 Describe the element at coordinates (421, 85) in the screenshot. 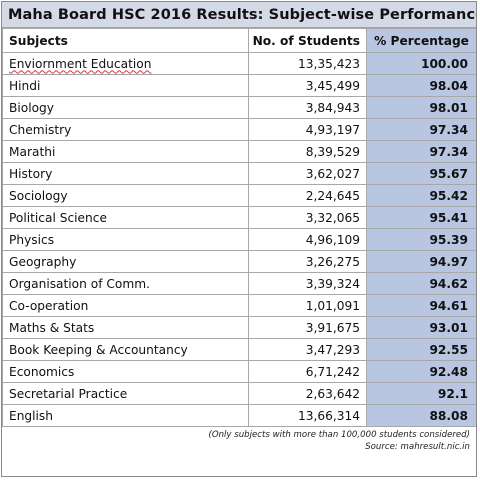

I see `cell-percentage: 98.04` at that location.